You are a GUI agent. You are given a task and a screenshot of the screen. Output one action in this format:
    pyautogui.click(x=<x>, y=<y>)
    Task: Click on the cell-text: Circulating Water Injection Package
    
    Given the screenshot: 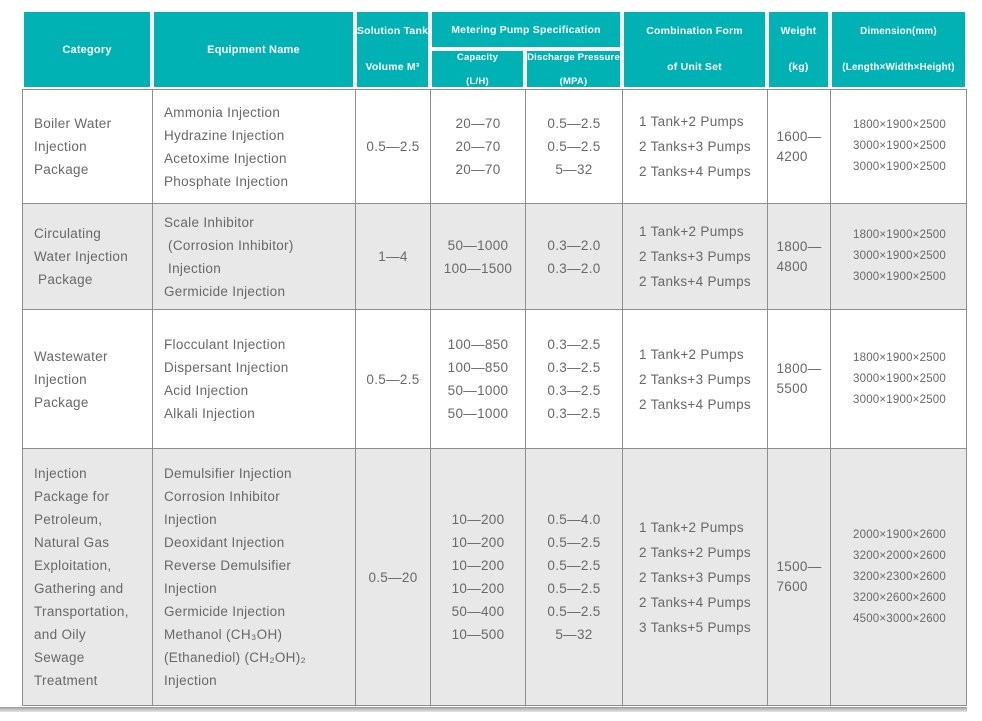 What is the action you would take?
    pyautogui.click(x=75, y=256)
    